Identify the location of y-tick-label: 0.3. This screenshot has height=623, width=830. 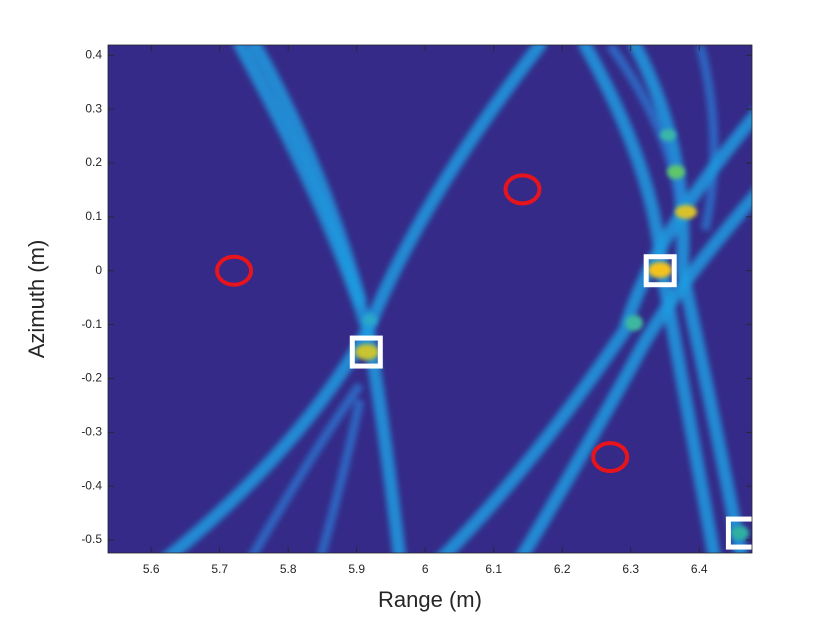
(93, 108).